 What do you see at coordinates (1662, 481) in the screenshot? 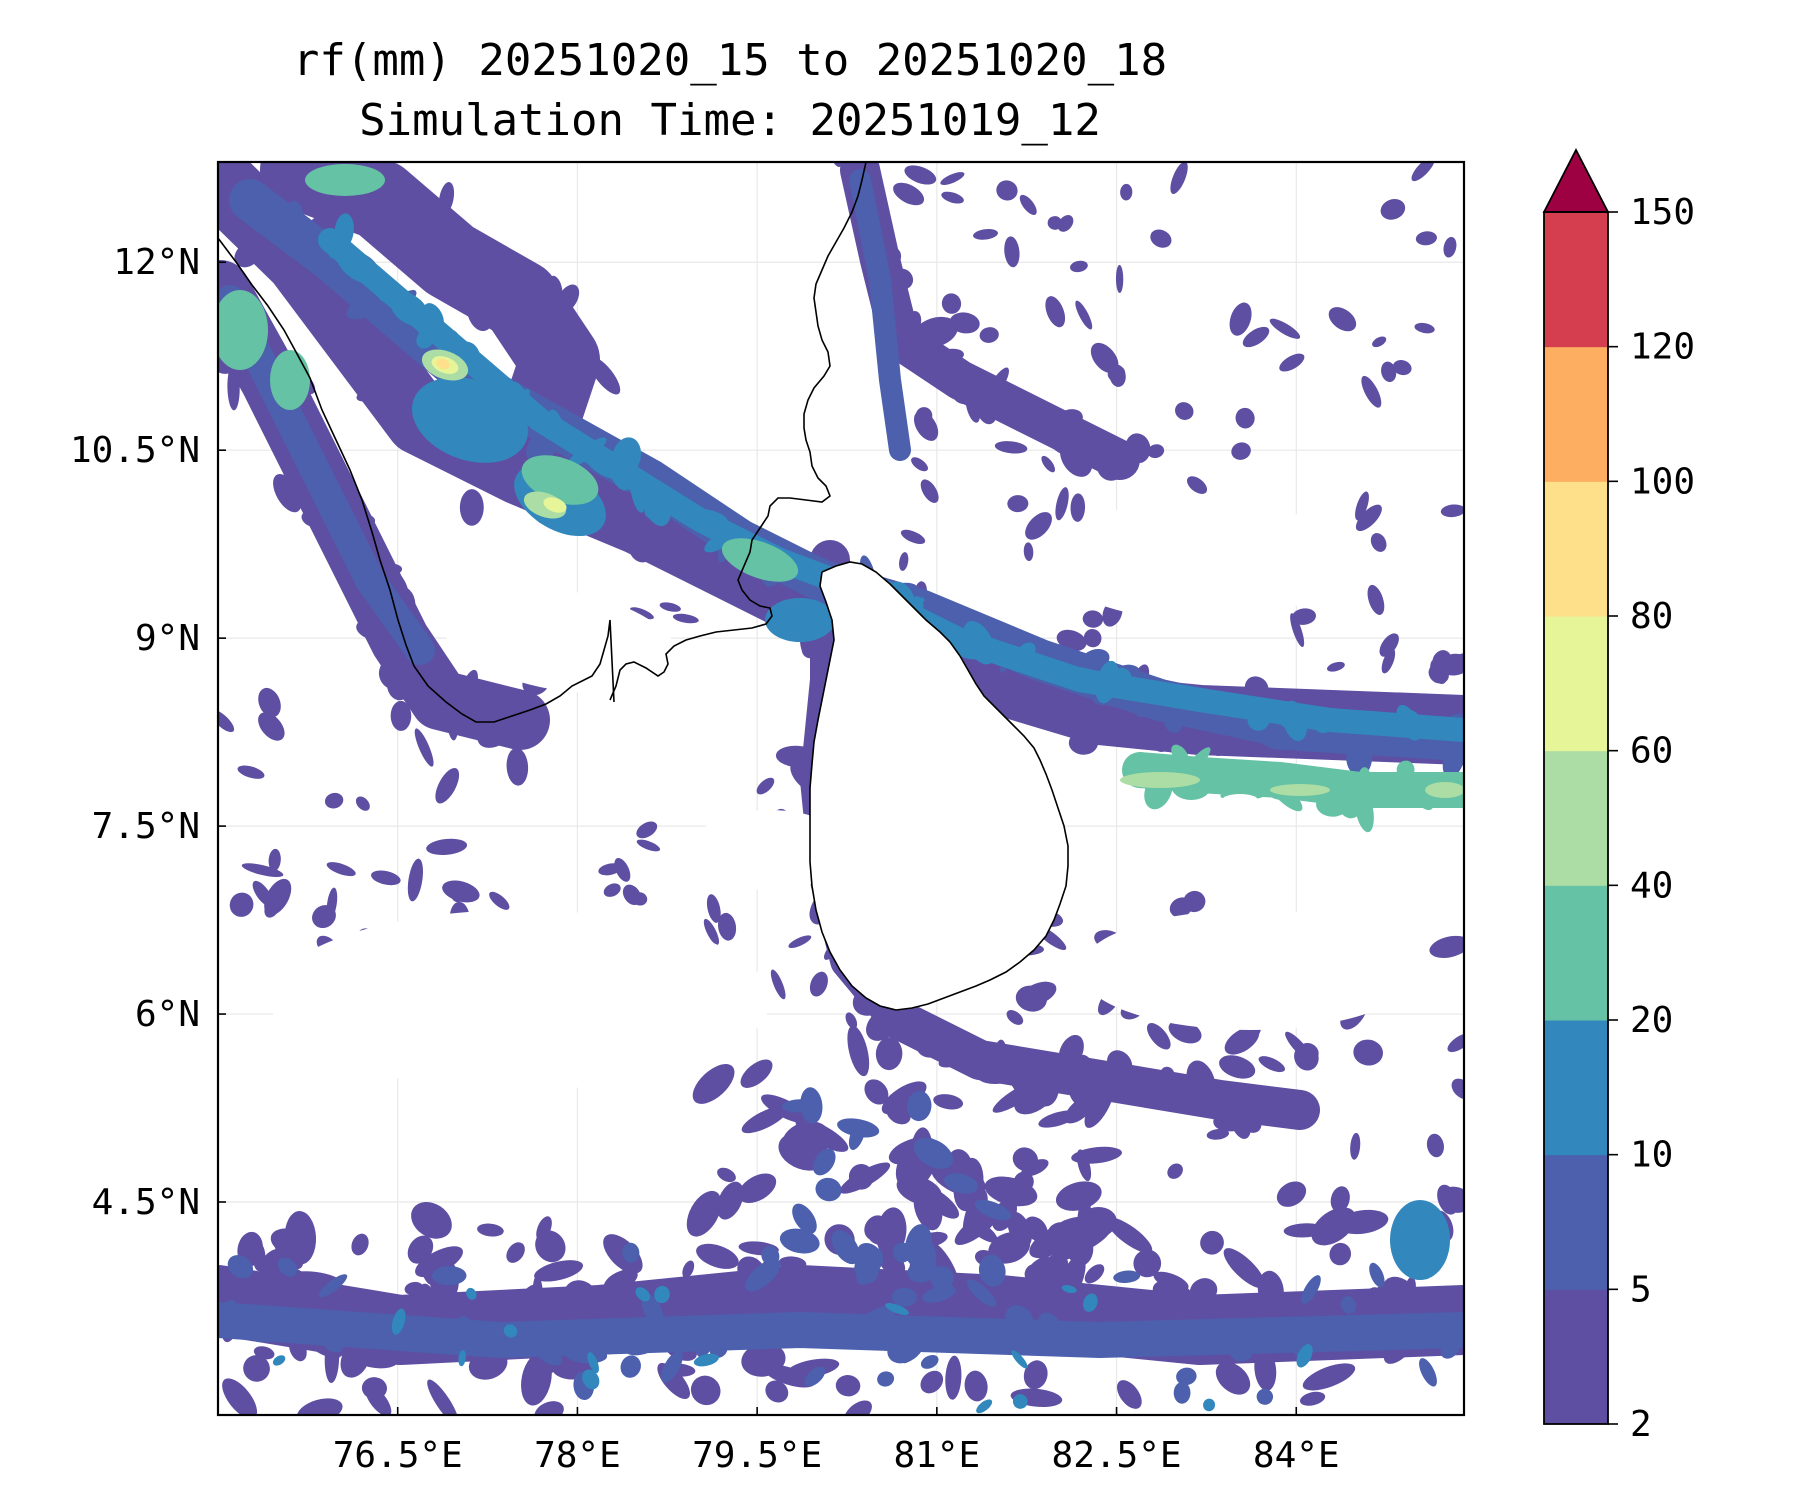
I see `colorbar-label: 100` at bounding box center [1662, 481].